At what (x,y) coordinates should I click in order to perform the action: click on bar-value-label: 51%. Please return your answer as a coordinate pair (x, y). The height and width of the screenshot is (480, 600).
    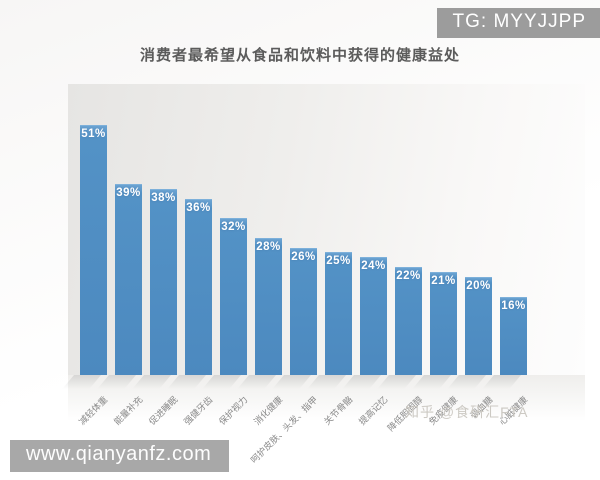
    Looking at the image, I should click on (93, 134).